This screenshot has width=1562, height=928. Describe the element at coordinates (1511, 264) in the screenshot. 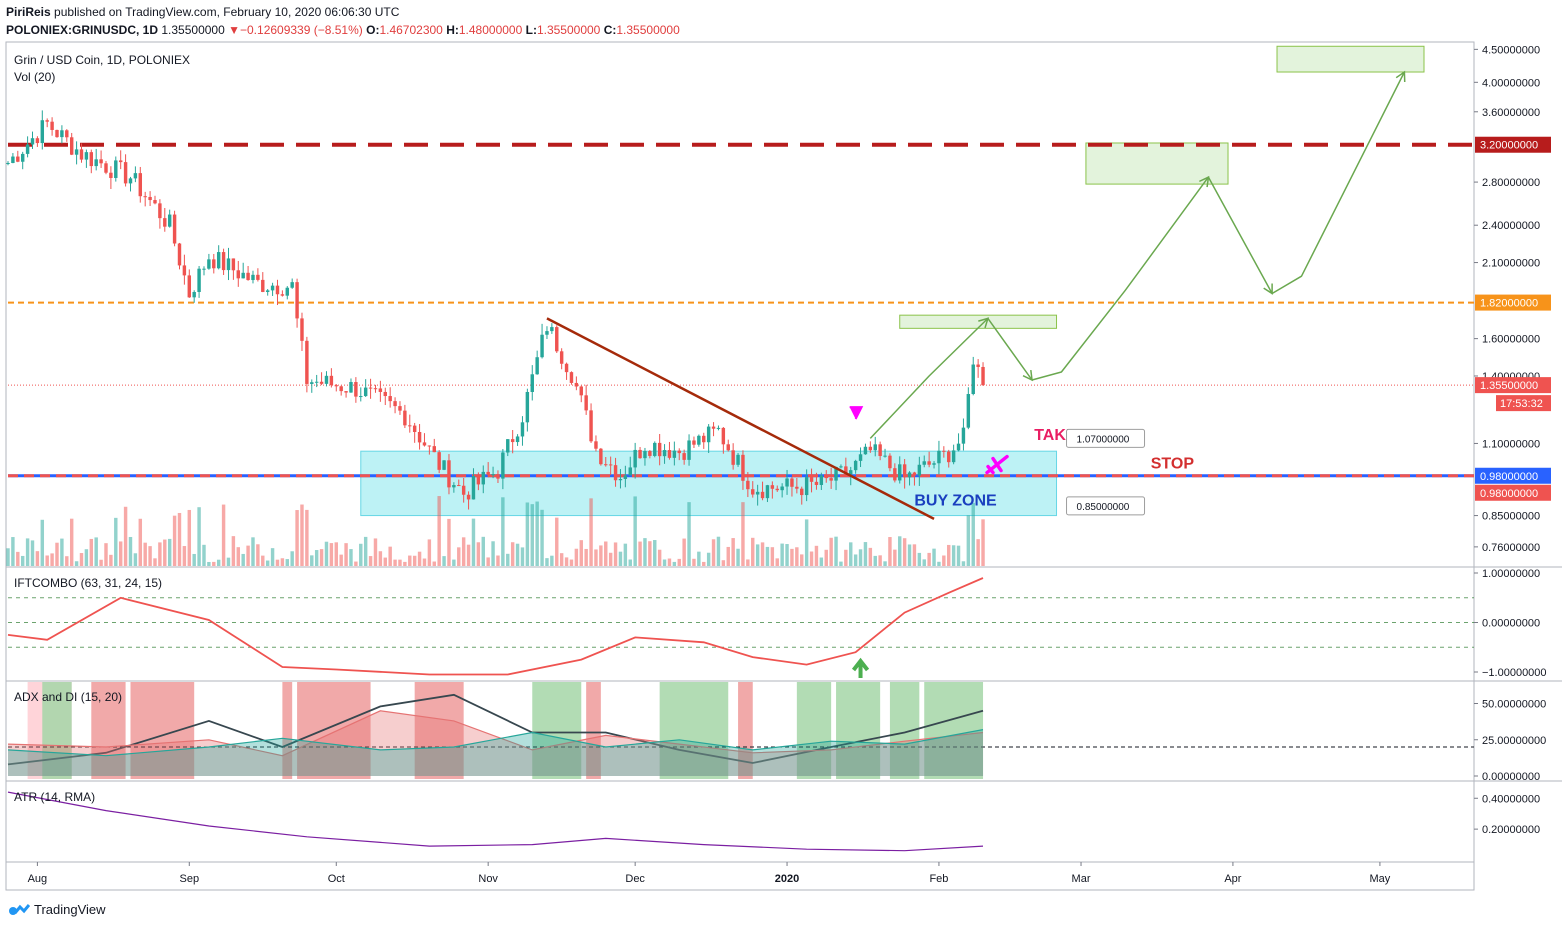

I see `price-tick-label: 2.10000000` at that location.